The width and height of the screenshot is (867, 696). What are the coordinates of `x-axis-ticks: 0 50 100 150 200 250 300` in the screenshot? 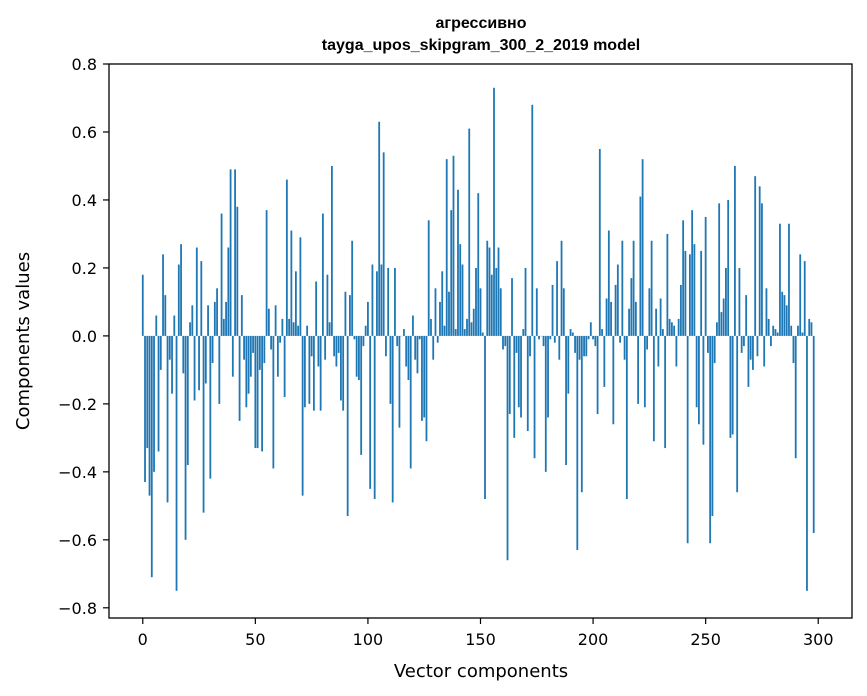 It's located at (486, 633).